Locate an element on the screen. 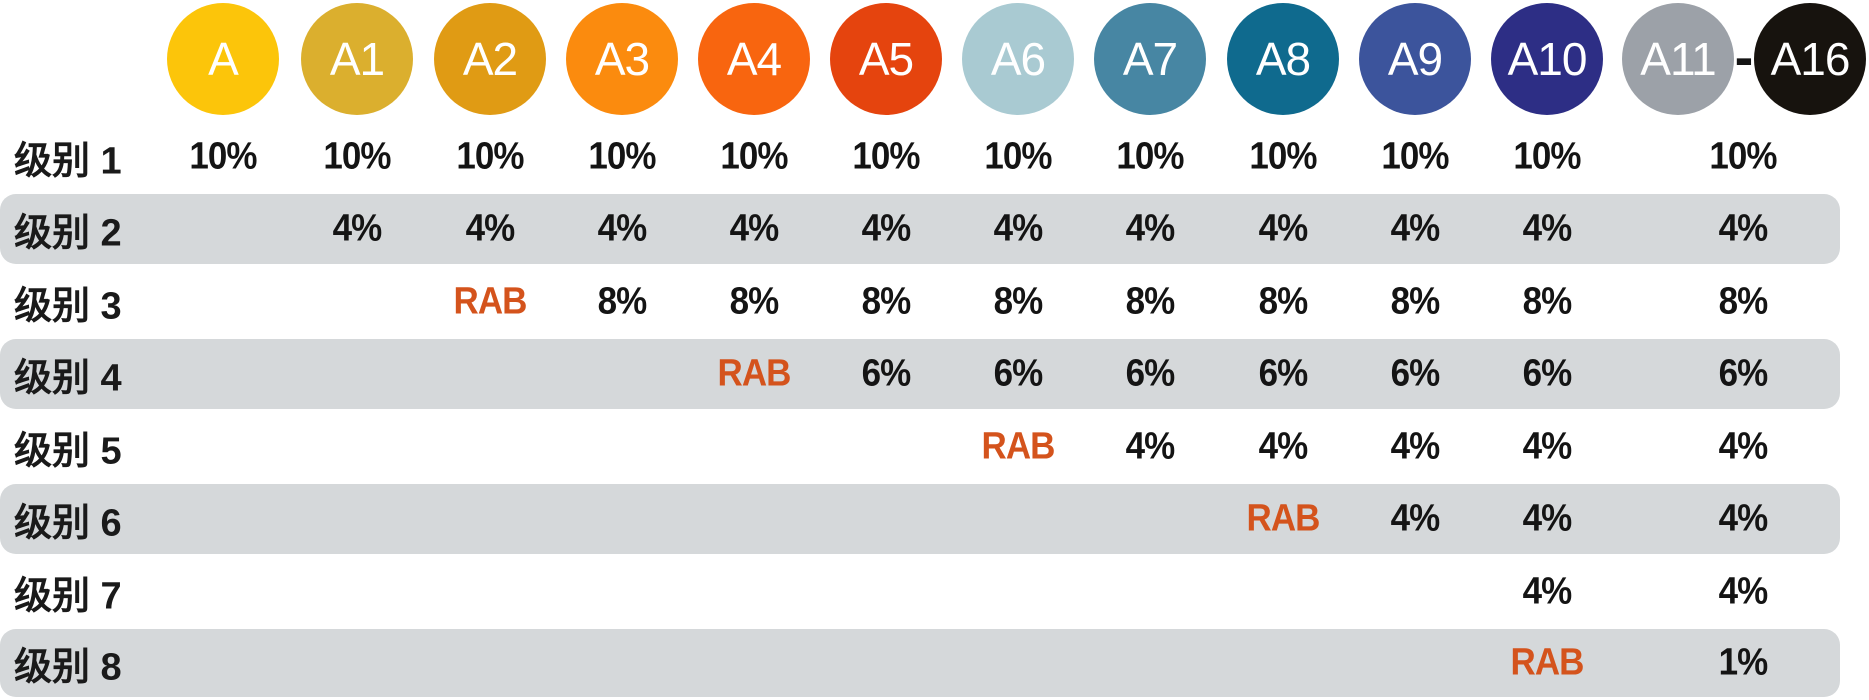 Image resolution: width=1869 pixels, height=700 pixels. column-badge-a2: A2 is located at coordinates (490, 59).